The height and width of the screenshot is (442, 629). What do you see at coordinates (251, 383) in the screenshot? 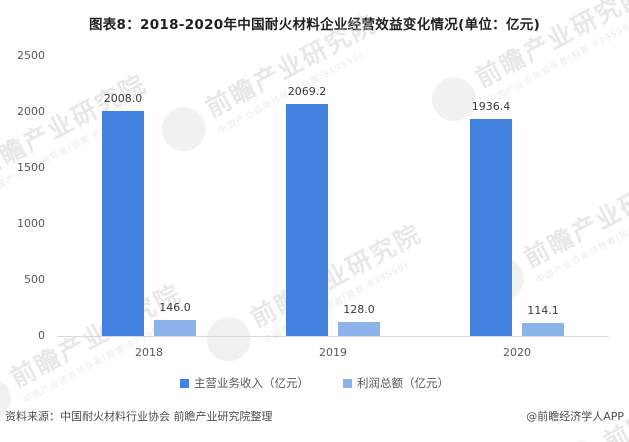
I see `legend-label-revenue: 主营业务收入（亿元）` at bounding box center [251, 383].